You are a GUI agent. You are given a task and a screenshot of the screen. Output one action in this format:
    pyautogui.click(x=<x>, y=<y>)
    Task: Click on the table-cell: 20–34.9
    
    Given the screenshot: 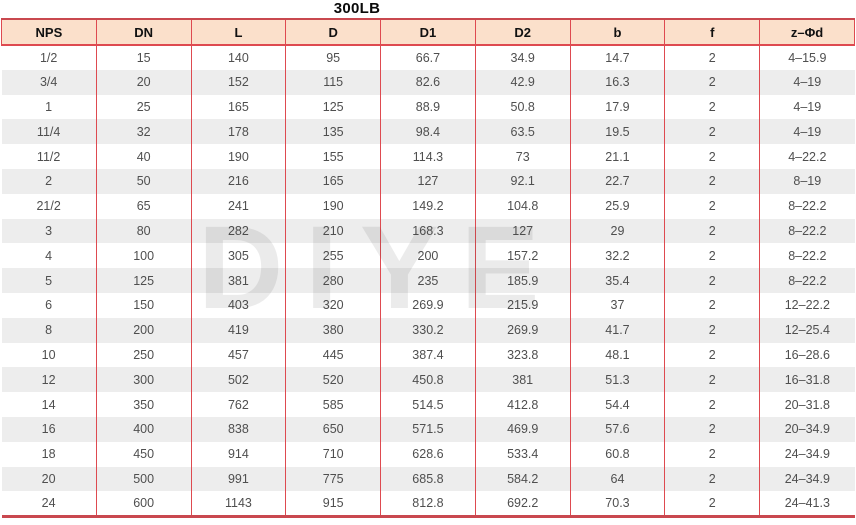 What is the action you would take?
    pyautogui.click(x=807, y=429)
    